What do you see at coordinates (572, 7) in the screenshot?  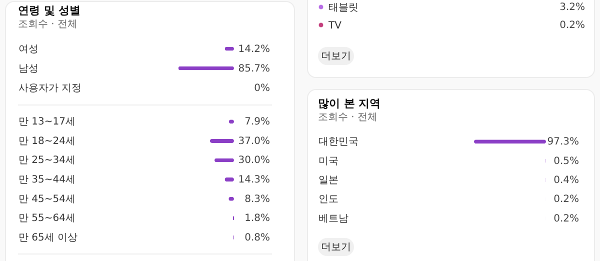 I see `data-label: 3.2%` at bounding box center [572, 7].